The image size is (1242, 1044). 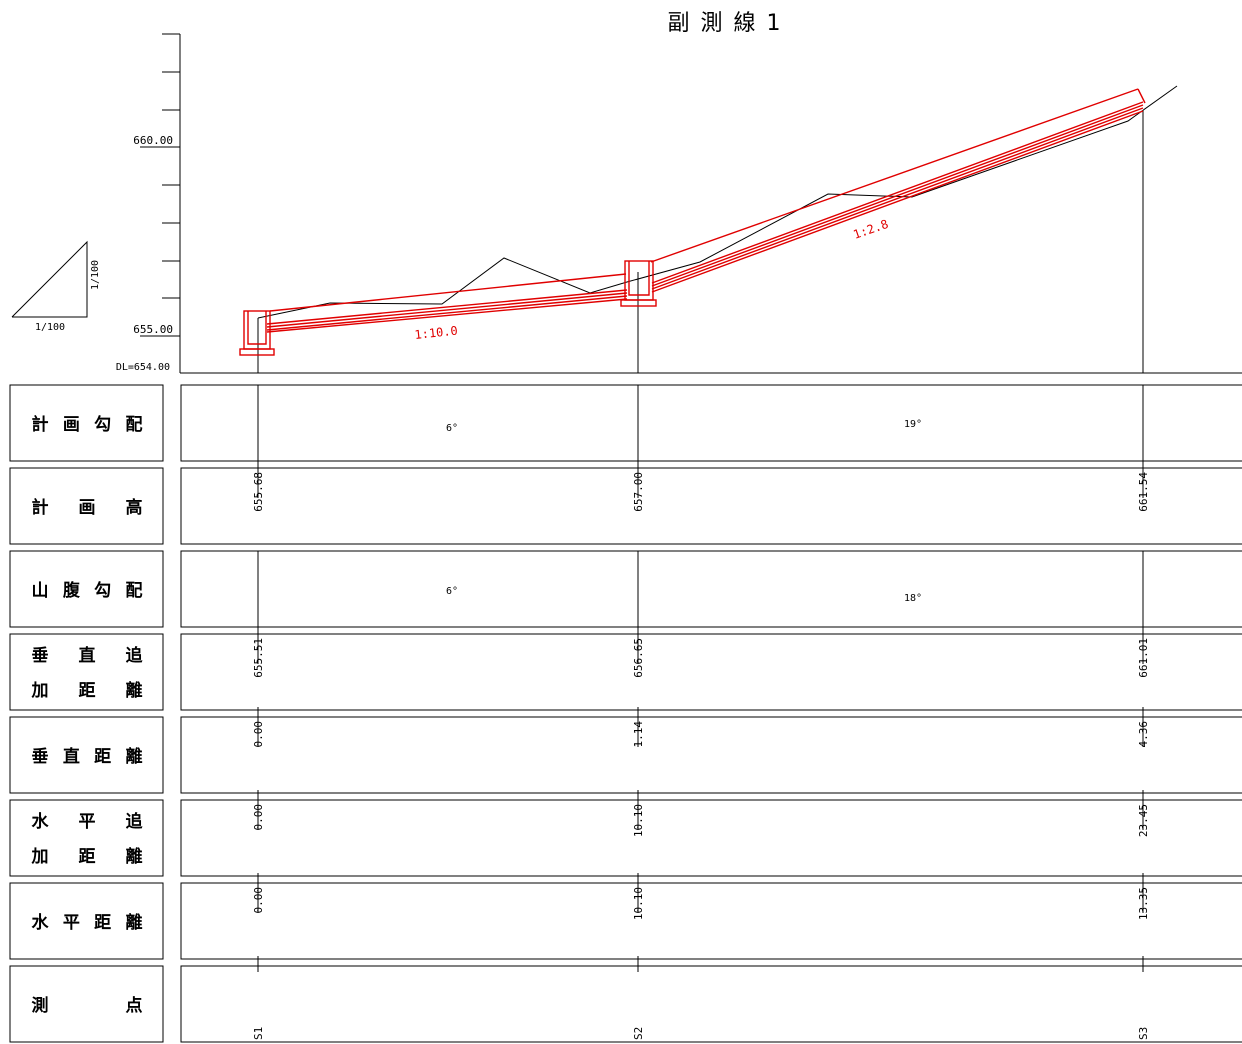 What do you see at coordinates (258, 1033) in the screenshot?
I see `station-value: S1` at bounding box center [258, 1033].